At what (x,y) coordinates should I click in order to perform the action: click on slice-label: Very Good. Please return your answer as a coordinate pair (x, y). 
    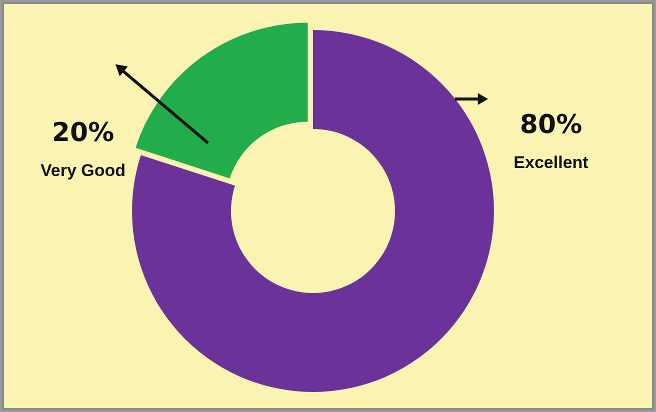
    Looking at the image, I should click on (83, 170).